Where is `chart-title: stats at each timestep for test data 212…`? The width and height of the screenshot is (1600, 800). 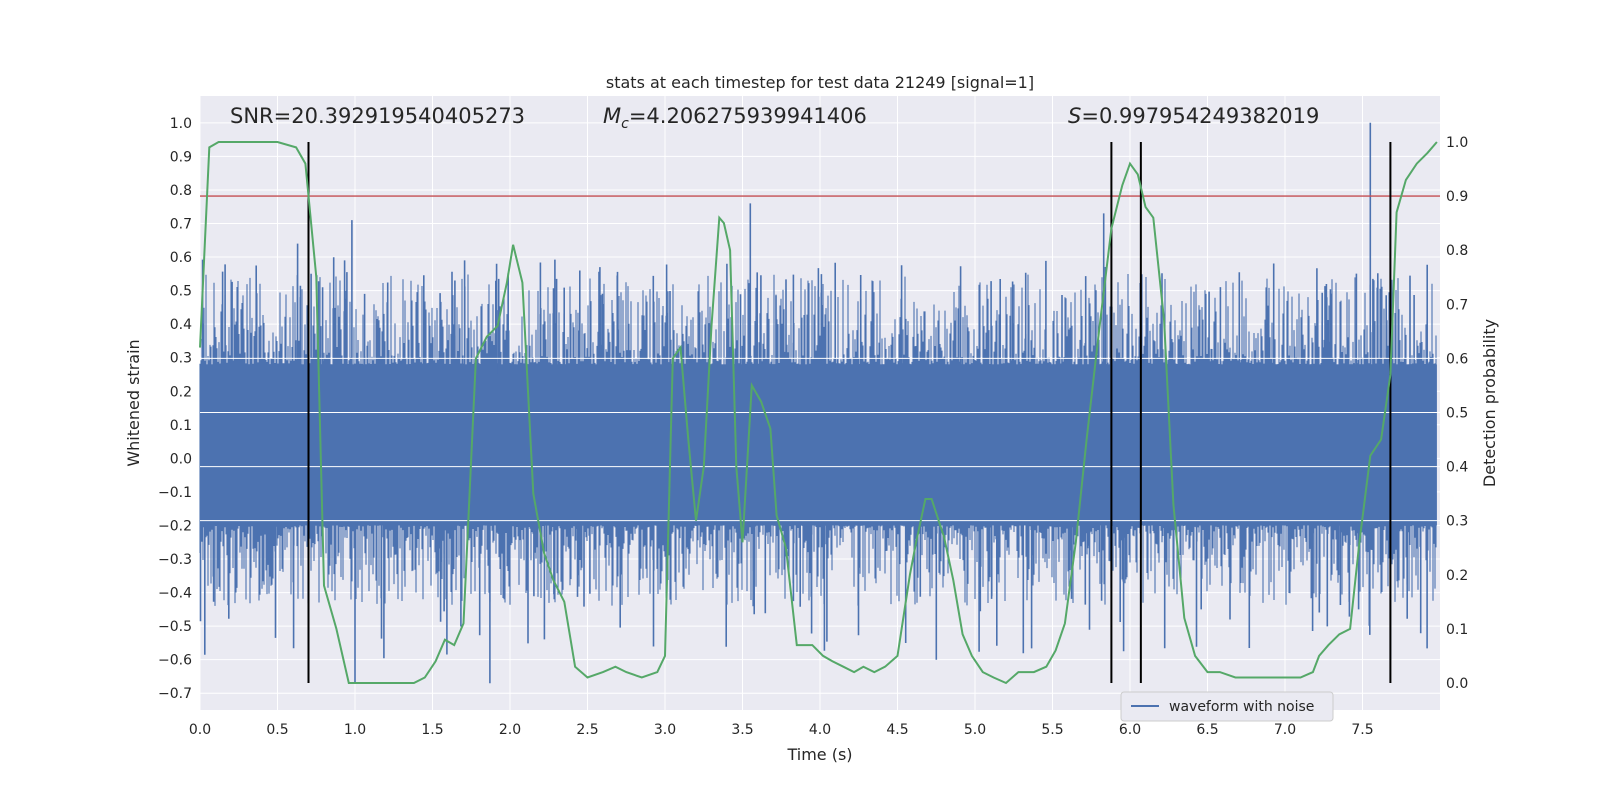
chart-title: stats at each timestep for test data 212… is located at coordinates (820, 82).